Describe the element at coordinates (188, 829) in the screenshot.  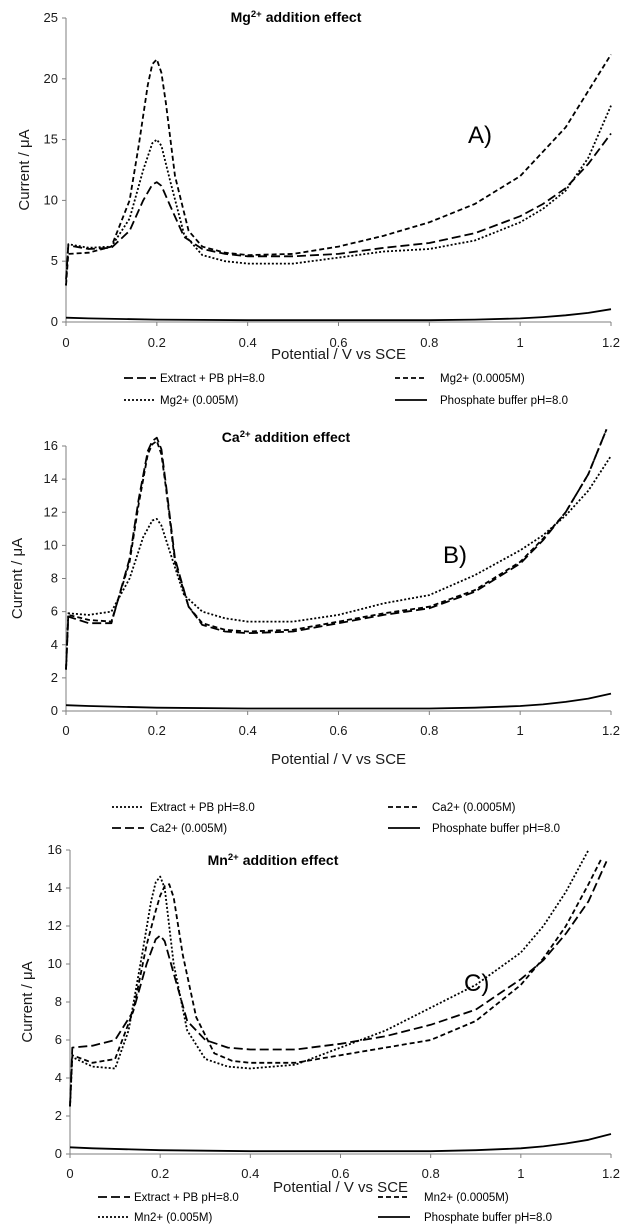
I see `legend-entry: Ca2+ (0.005M)` at that location.